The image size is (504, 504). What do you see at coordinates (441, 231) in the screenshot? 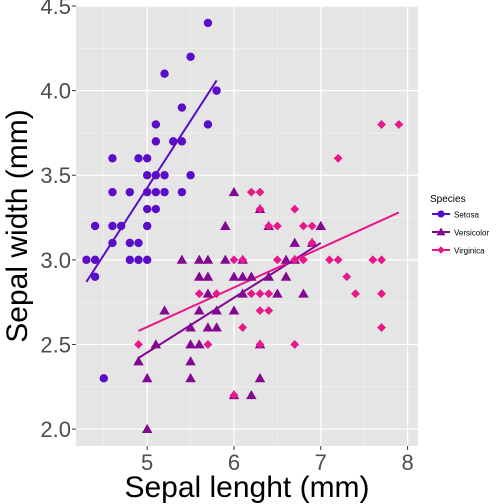
I see `legend-key-versicolor` at bounding box center [441, 231].